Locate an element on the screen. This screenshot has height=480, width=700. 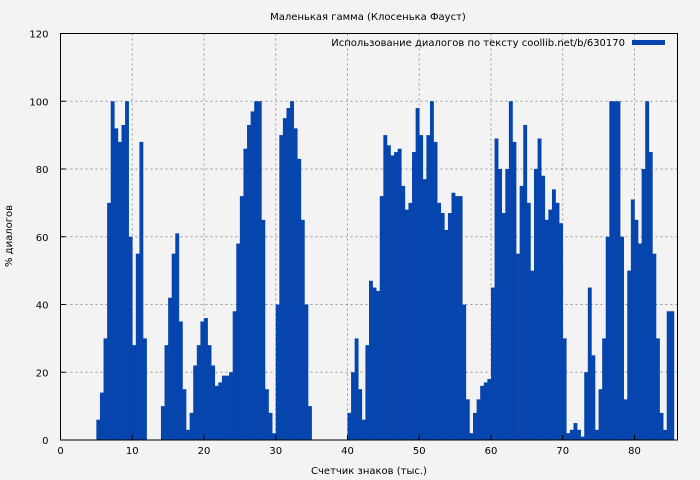
legend-swatch is located at coordinates (648, 42).